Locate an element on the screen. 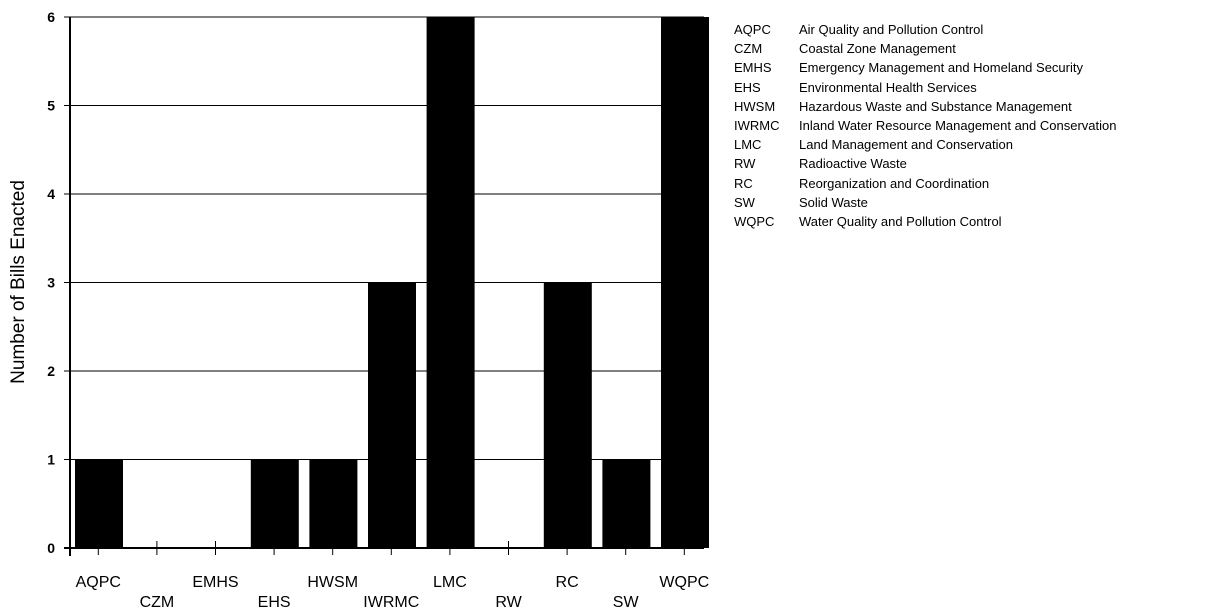 This screenshot has height=612, width=1206. legend-item: EHS Environmental Health Services is located at coordinates (925, 87).